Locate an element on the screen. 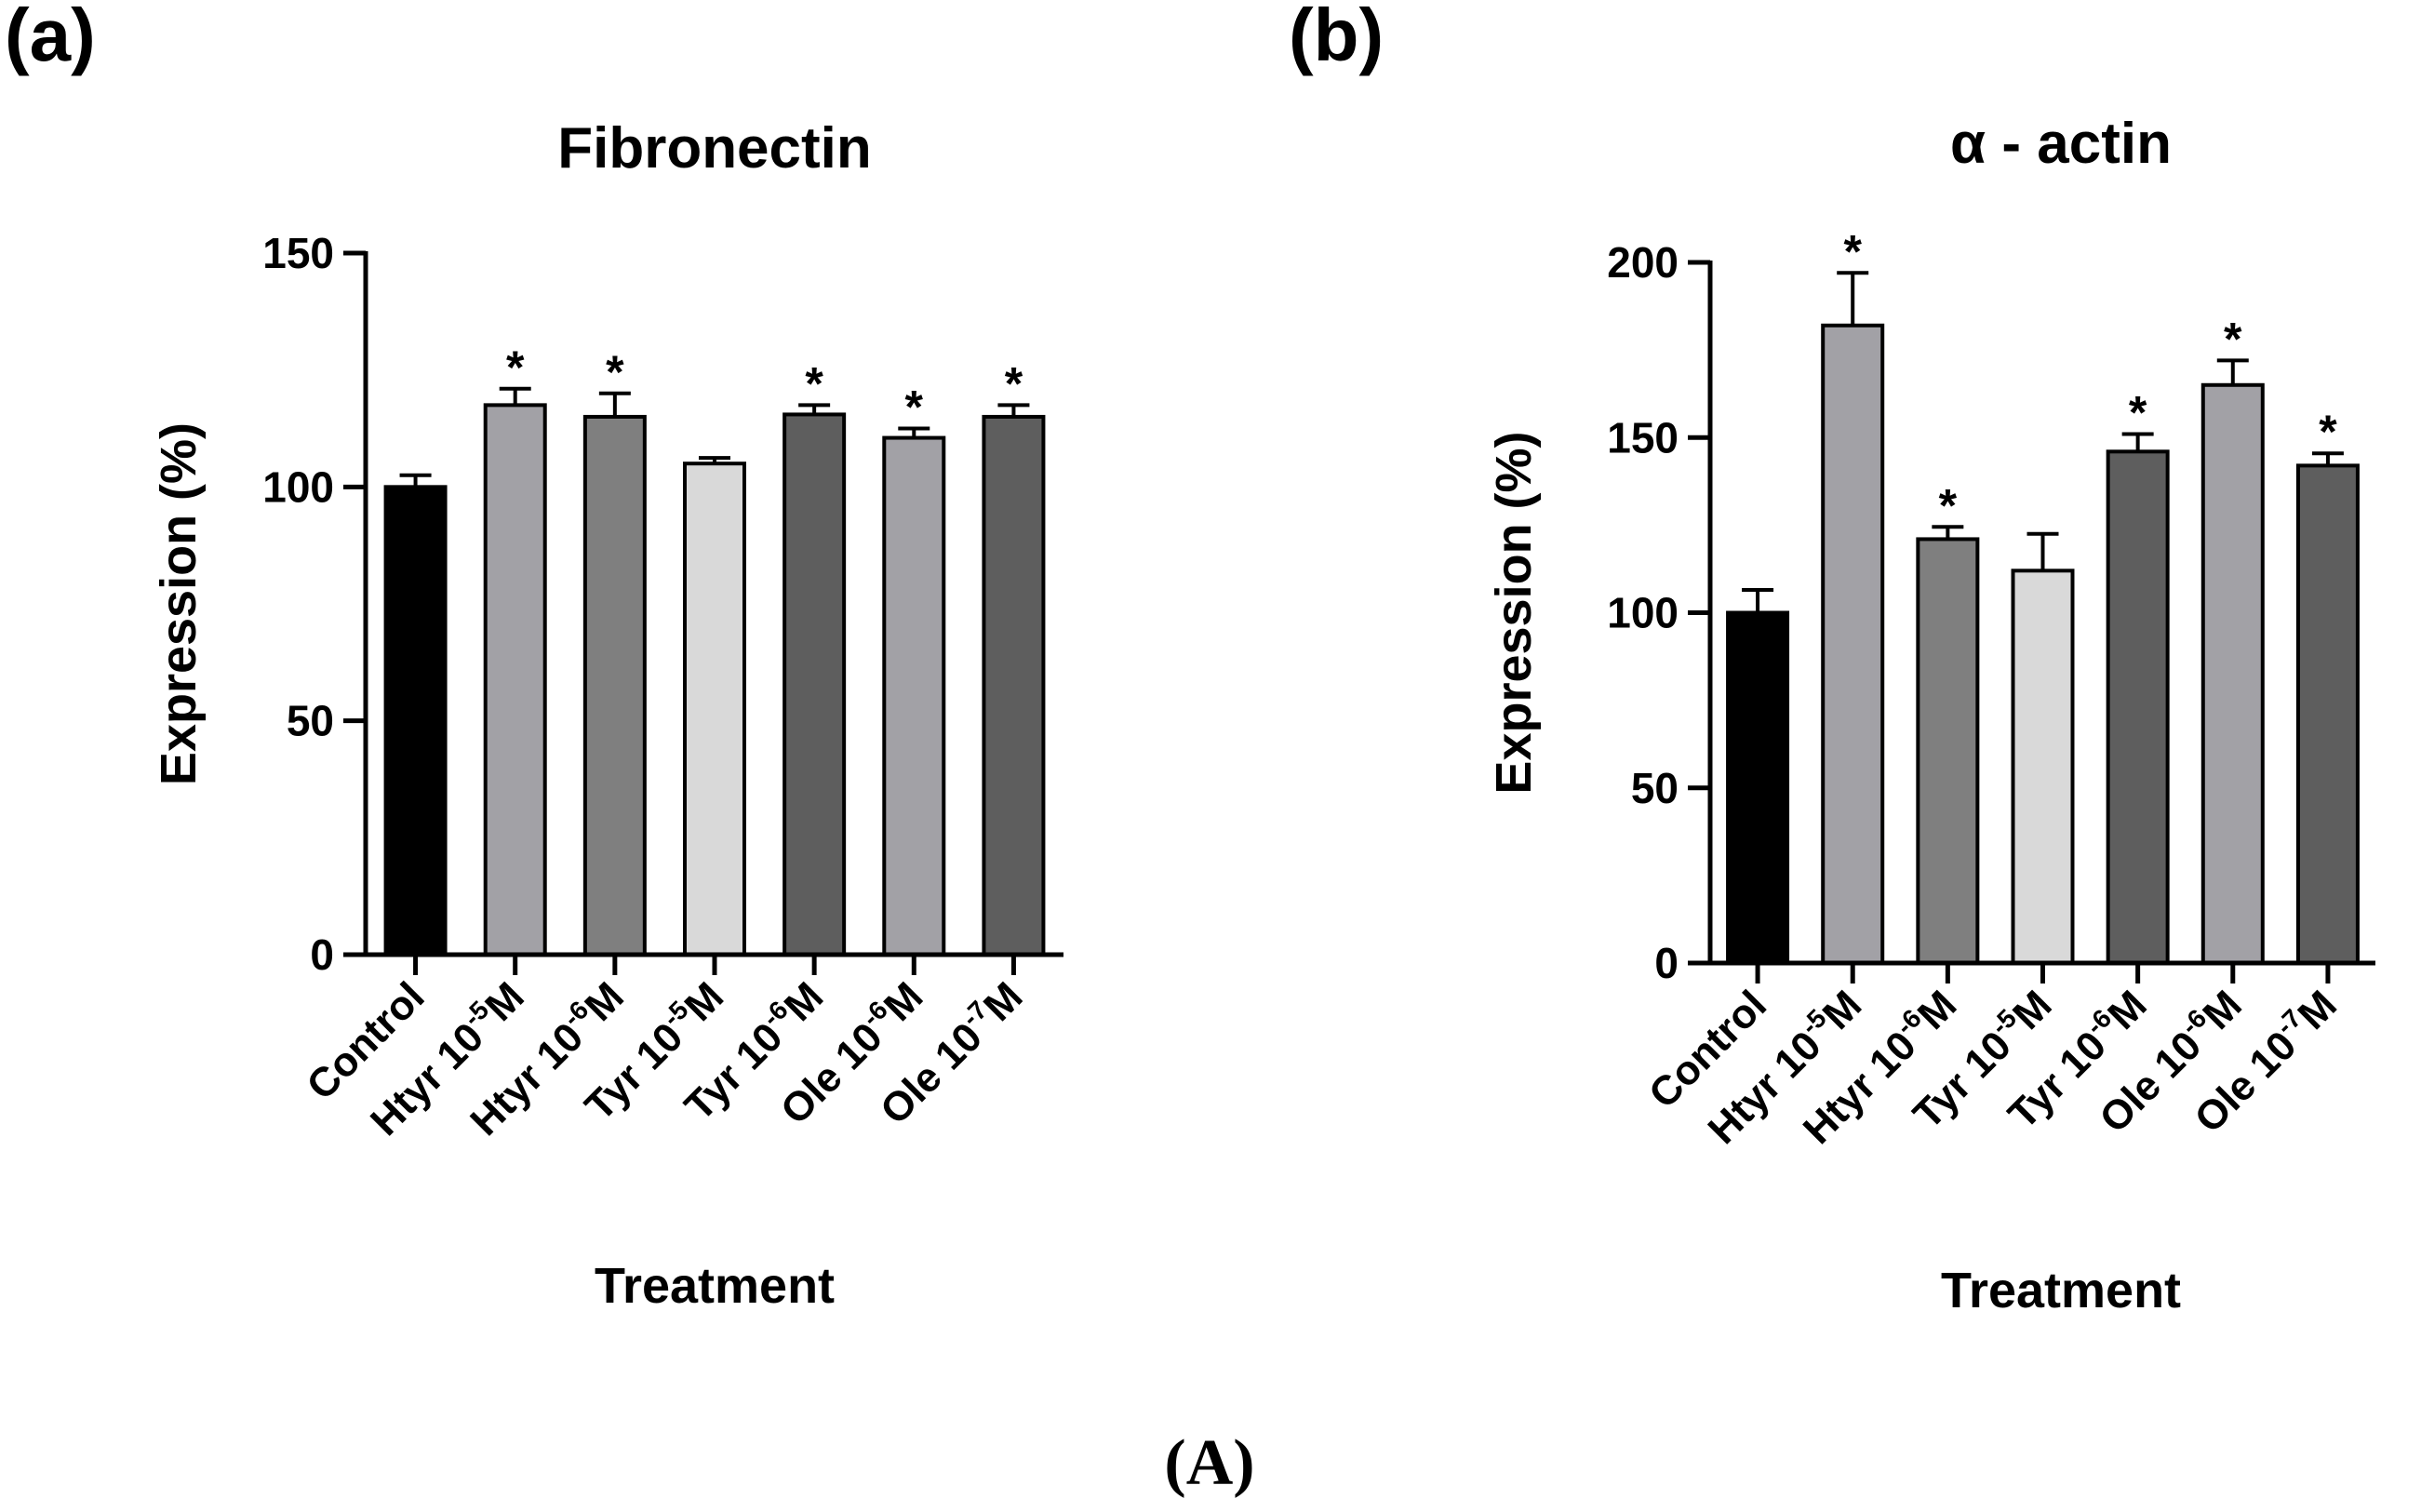 The width and height of the screenshot is (2421, 1512). panel-label: (a) is located at coordinates (51, 38).